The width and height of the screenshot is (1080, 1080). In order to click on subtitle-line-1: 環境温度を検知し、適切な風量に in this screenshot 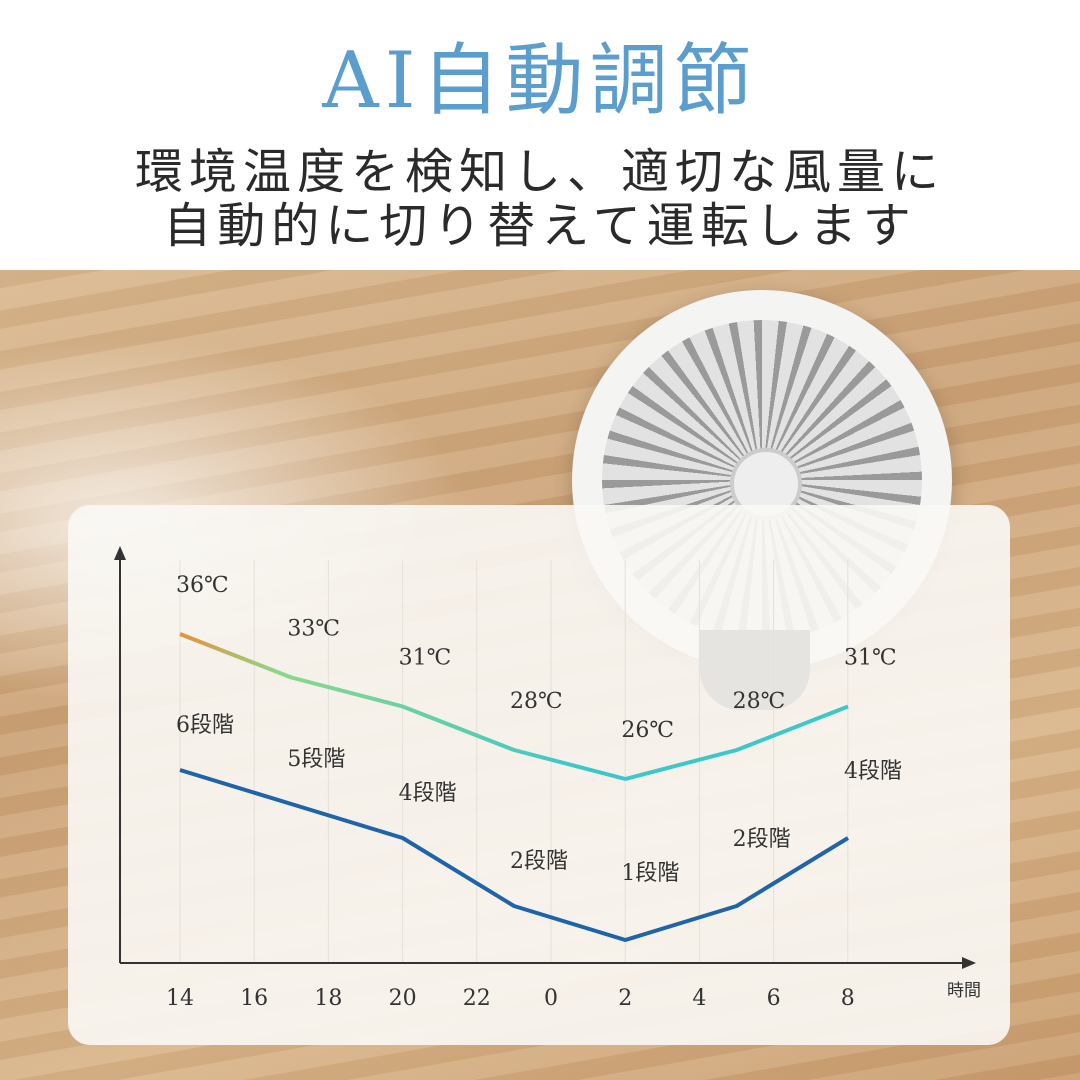, I will do `click(539, 172)`.